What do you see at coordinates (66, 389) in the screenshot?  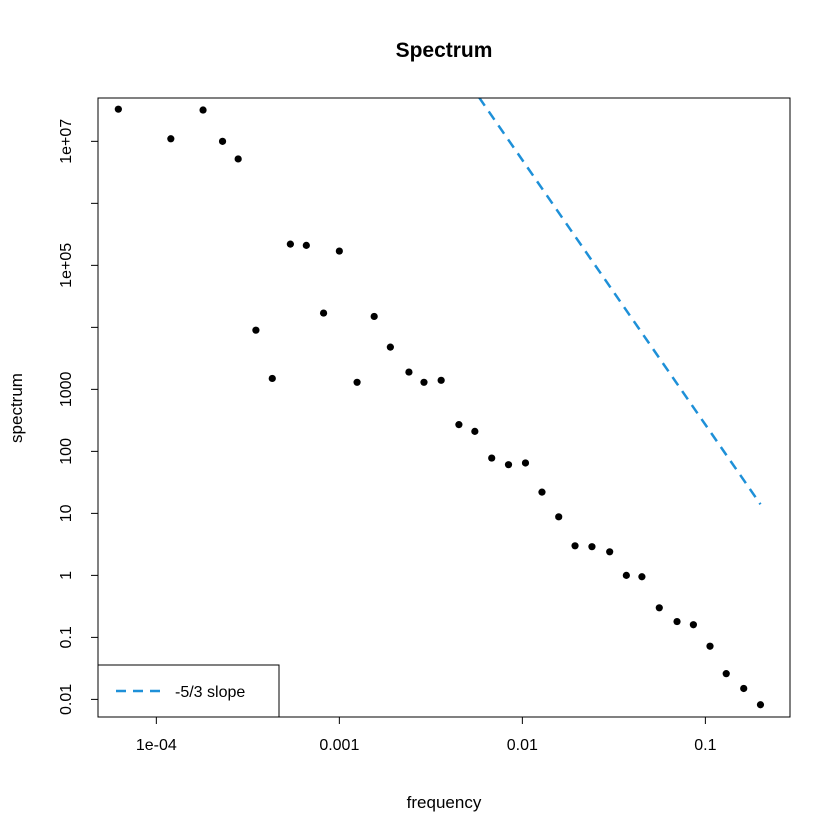 I see `y-tick-label: 1000` at bounding box center [66, 389].